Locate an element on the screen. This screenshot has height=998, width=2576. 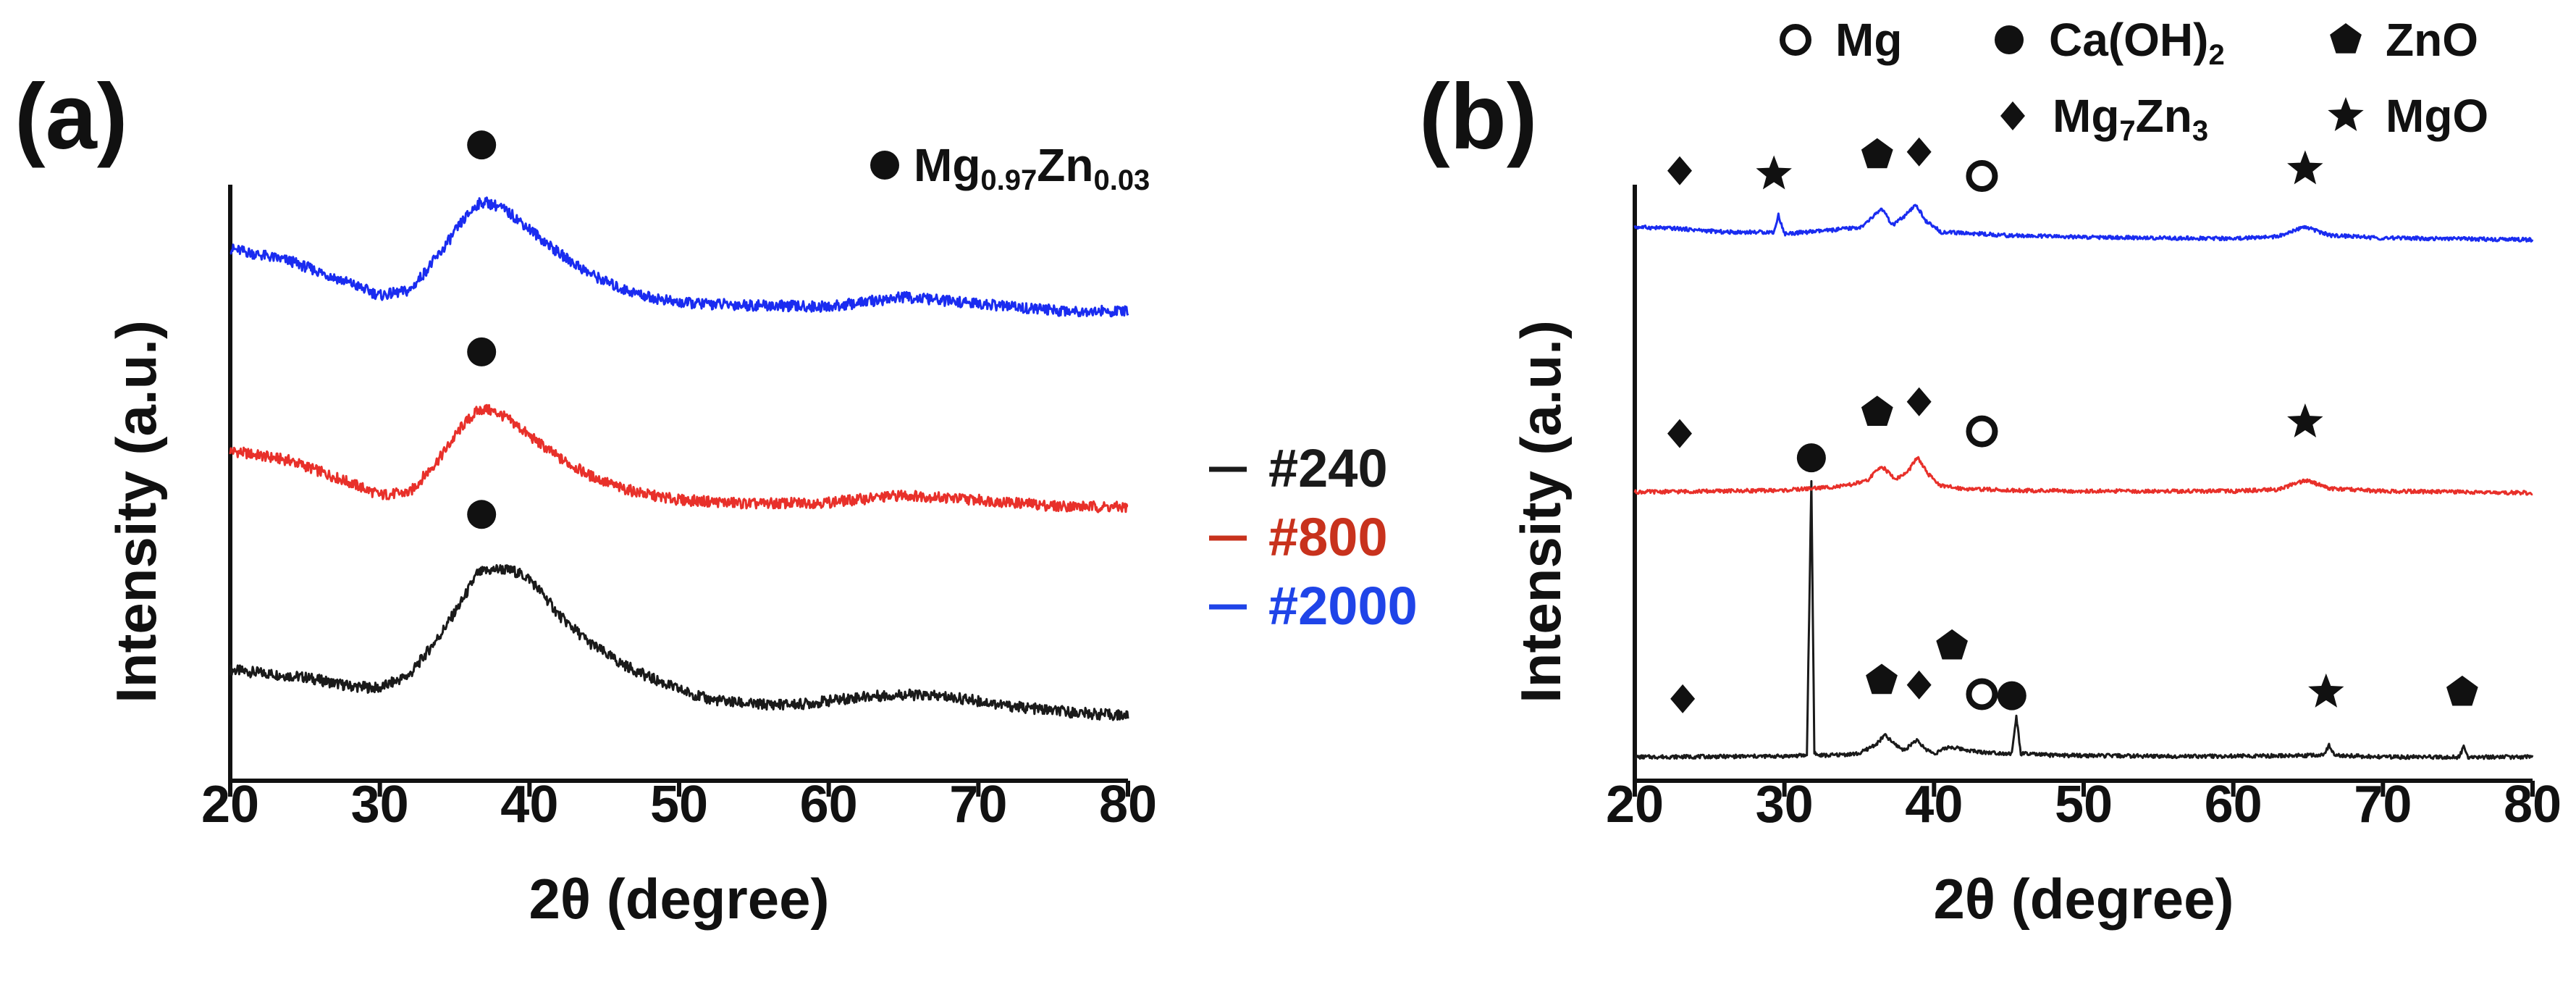
panel-label: (b) is located at coordinates (1478, 117).